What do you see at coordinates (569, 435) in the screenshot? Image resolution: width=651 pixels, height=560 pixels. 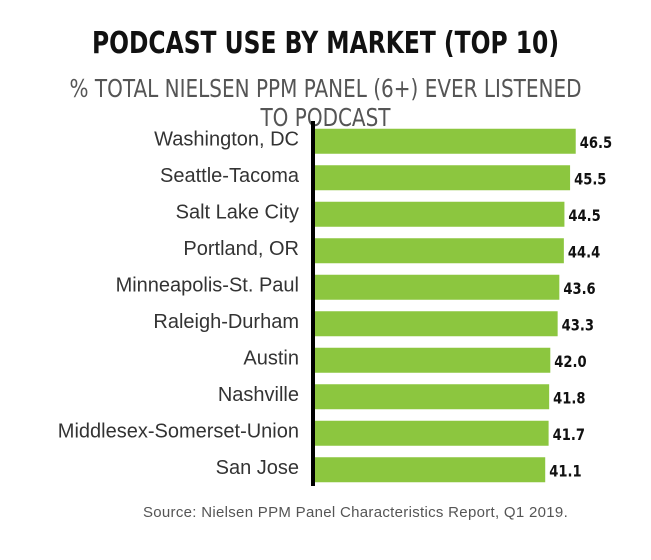 I see `value-label: 41.7` at bounding box center [569, 435].